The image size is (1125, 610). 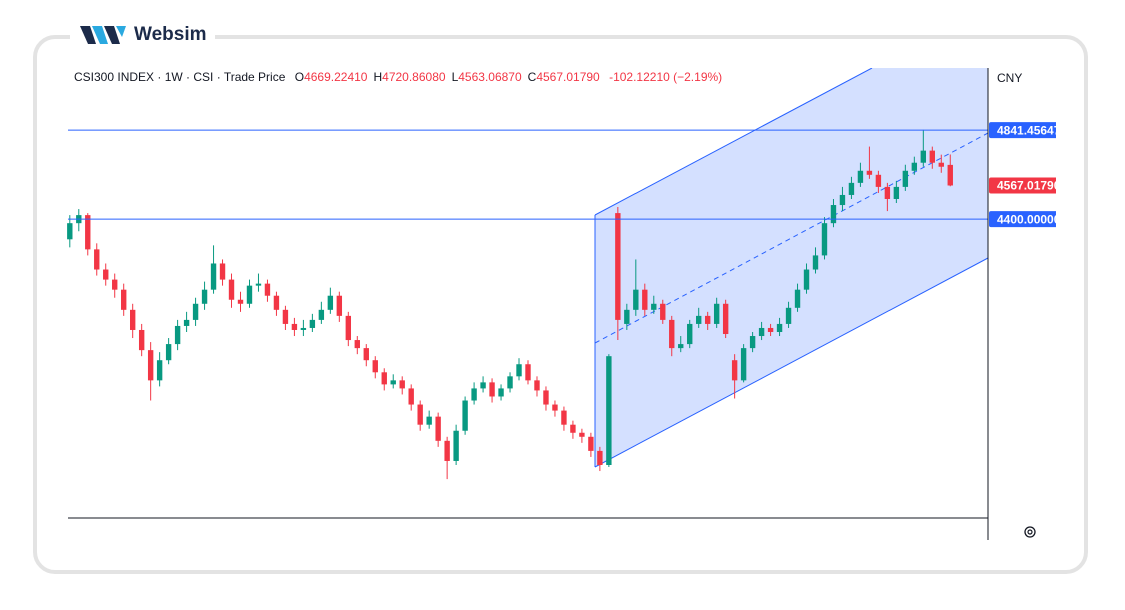 I want to click on price-line-label: 4400.00000, so click(x=1029, y=219).